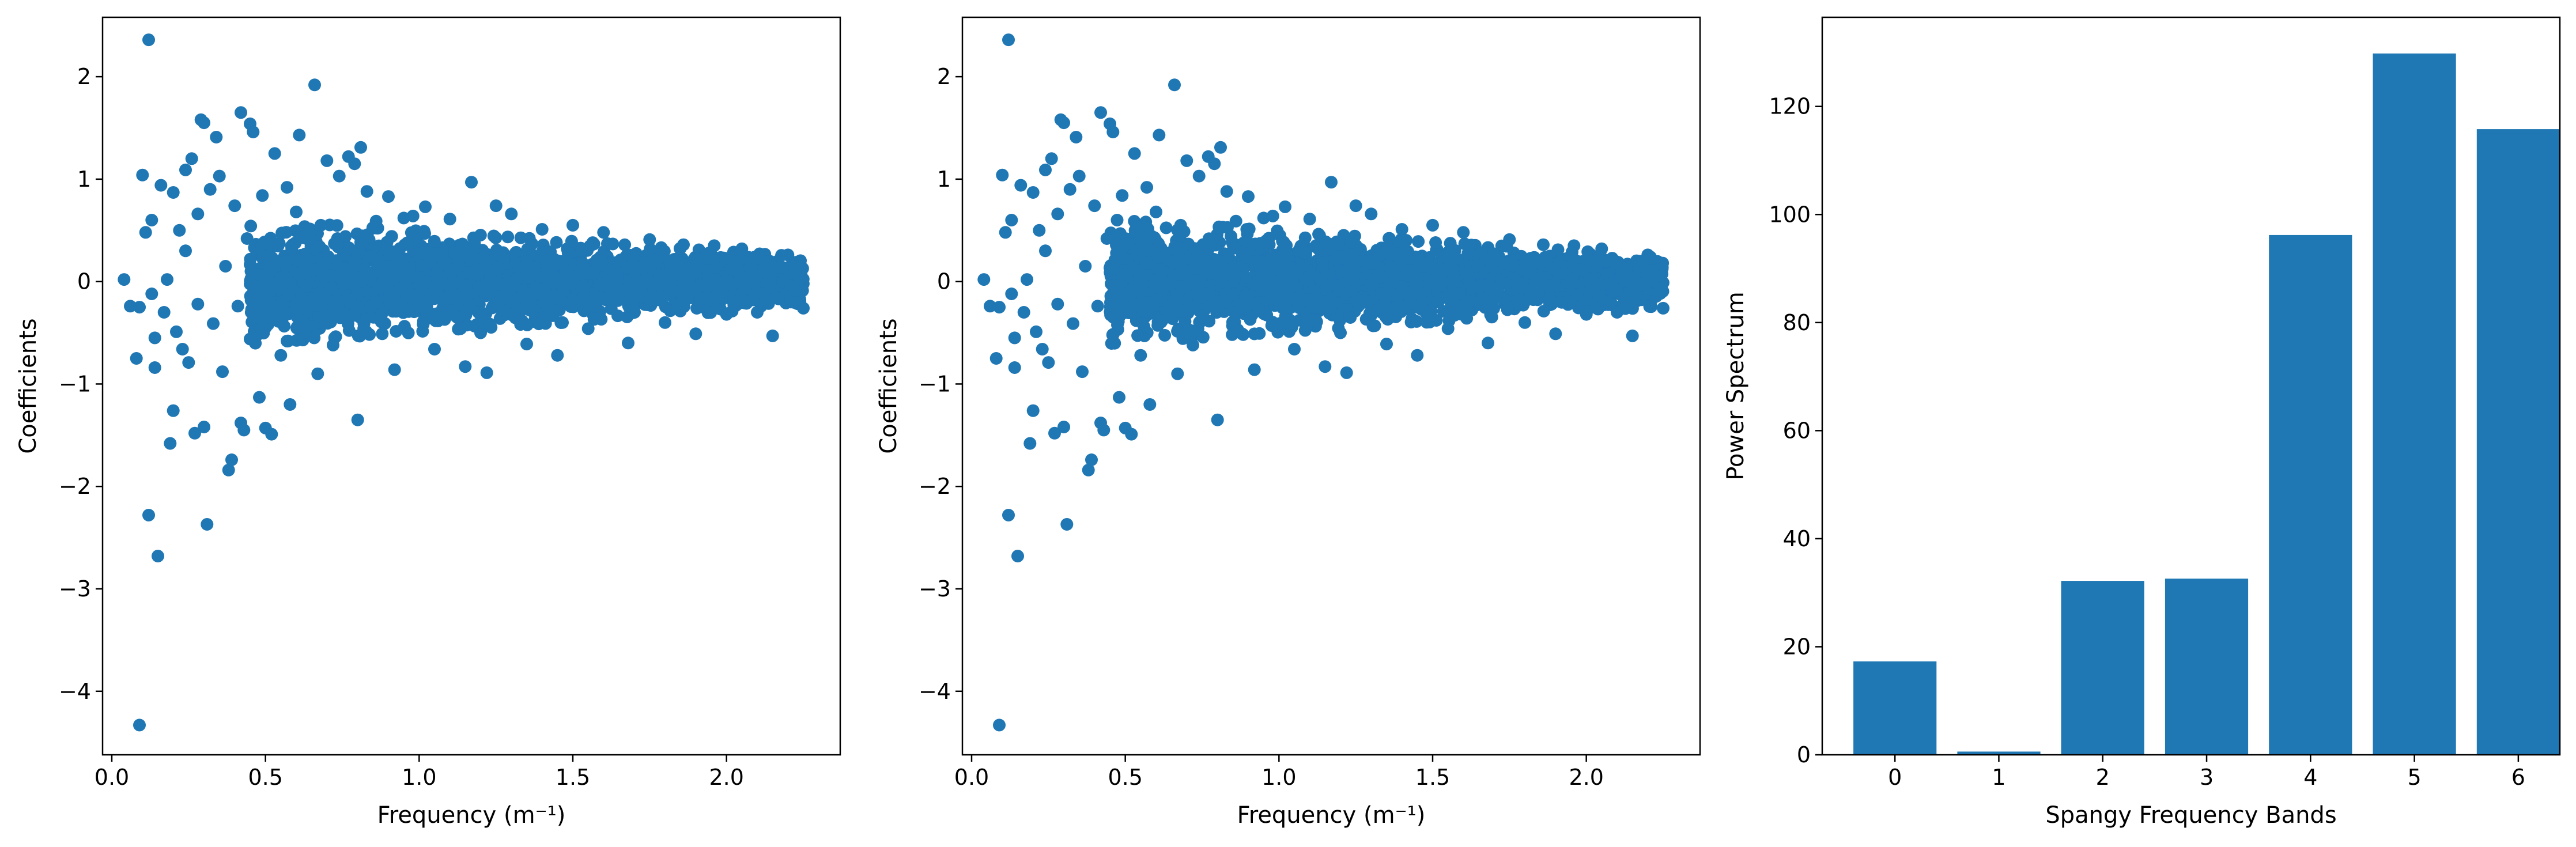 The width and height of the screenshot is (2576, 847). What do you see at coordinates (84, 179) in the screenshot?
I see `y-tick-label: 1` at bounding box center [84, 179].